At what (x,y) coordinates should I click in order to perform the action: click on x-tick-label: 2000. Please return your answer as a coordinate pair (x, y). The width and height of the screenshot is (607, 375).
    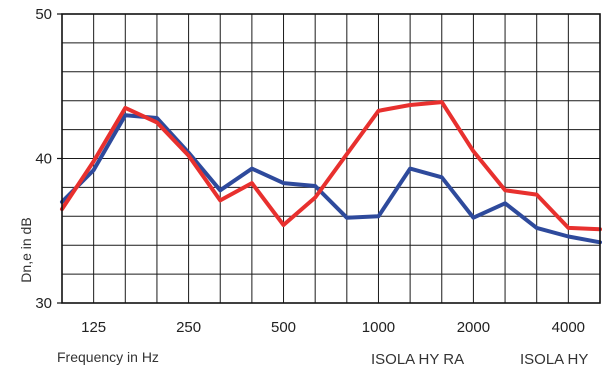
    Looking at the image, I should click on (473, 327).